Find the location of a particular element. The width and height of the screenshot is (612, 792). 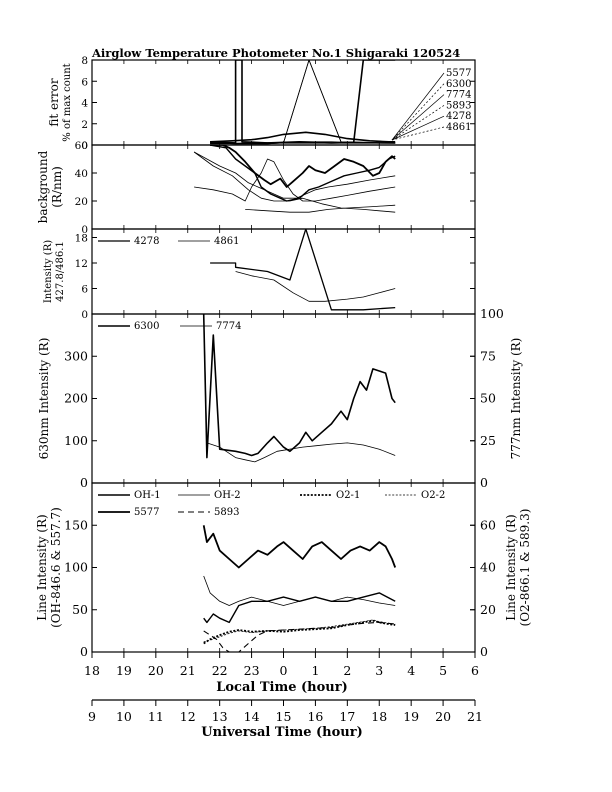

y-tick-label: 300 is located at coordinates (76, 355).